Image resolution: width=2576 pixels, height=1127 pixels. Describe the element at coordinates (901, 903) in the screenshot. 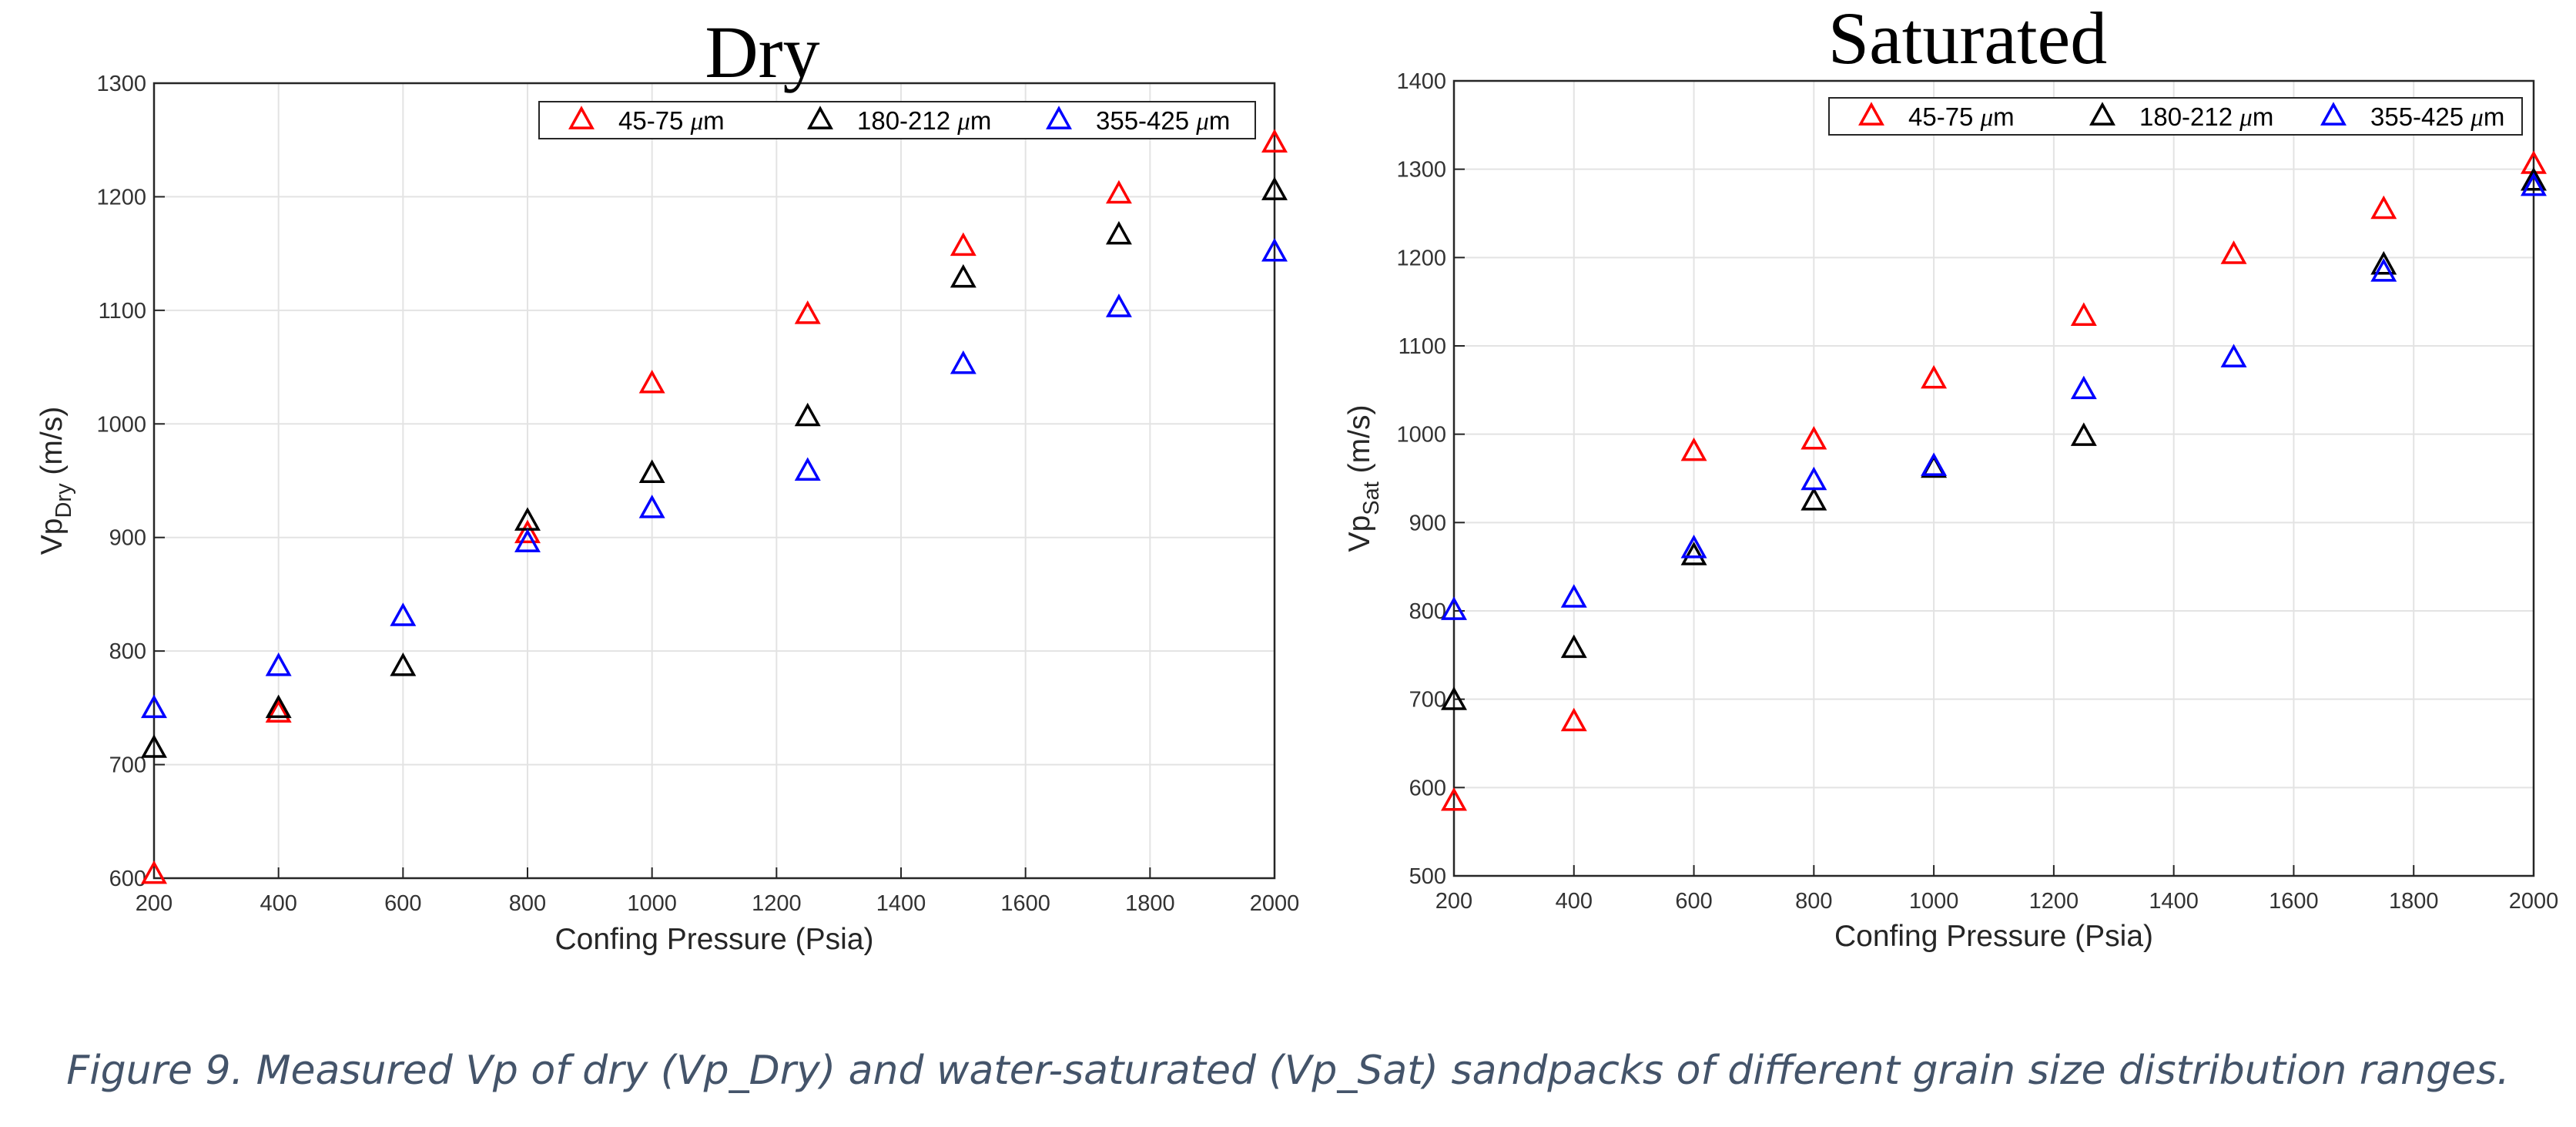

I see `x-tick-label: 1400` at that location.